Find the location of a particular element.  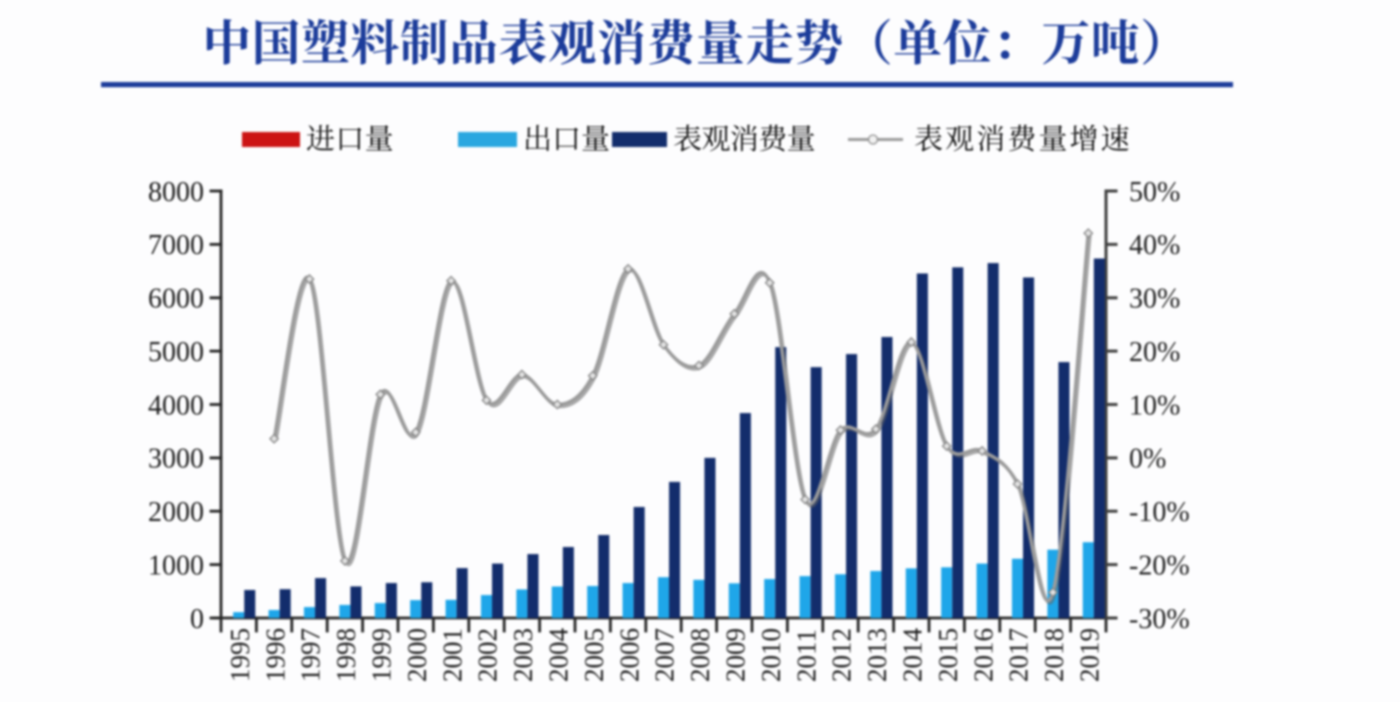

svg-text: 1995 is located at coordinates (240, 655).